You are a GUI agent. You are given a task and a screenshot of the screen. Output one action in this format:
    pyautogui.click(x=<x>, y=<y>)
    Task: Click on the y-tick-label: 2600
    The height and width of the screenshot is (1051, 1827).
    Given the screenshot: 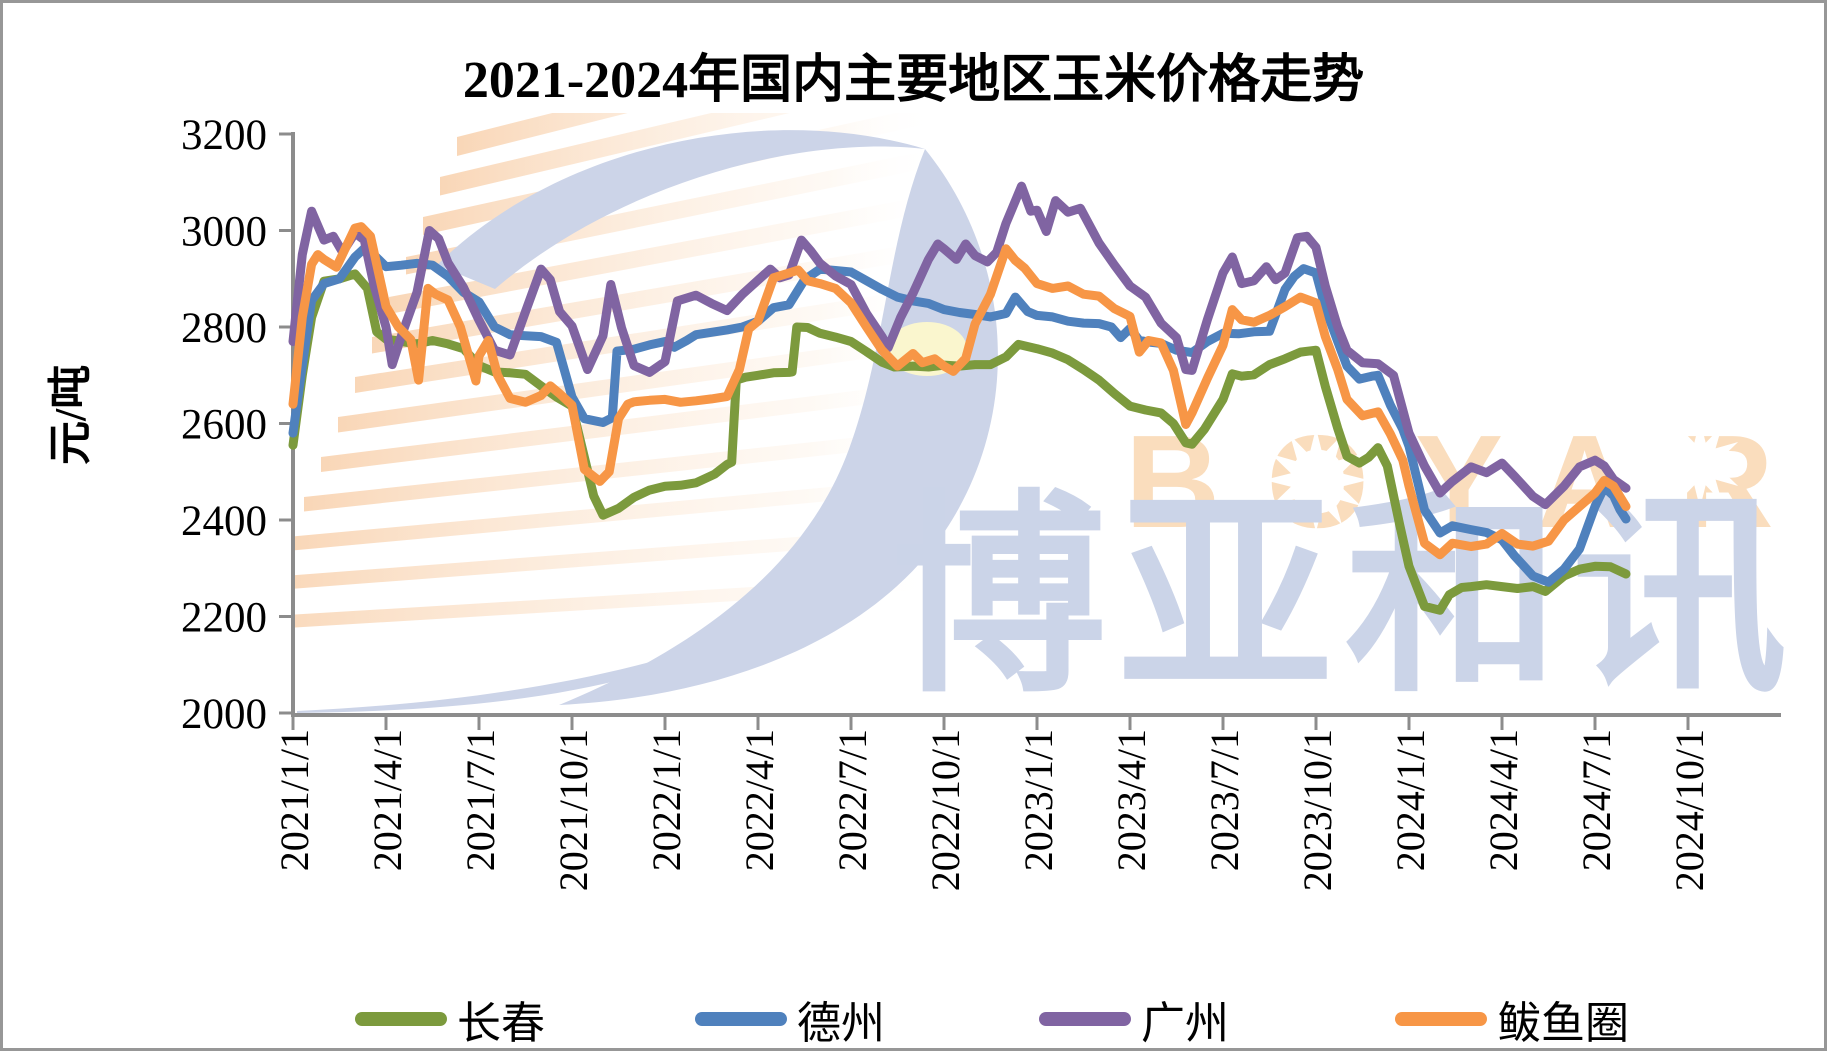 What is the action you would take?
    pyautogui.click(x=224, y=425)
    